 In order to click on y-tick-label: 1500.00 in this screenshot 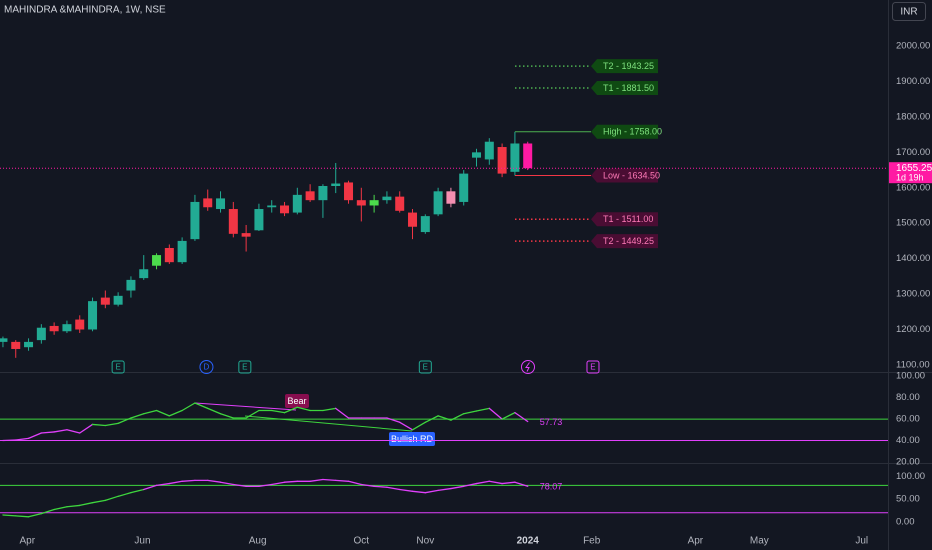, I will do `click(913, 223)`.